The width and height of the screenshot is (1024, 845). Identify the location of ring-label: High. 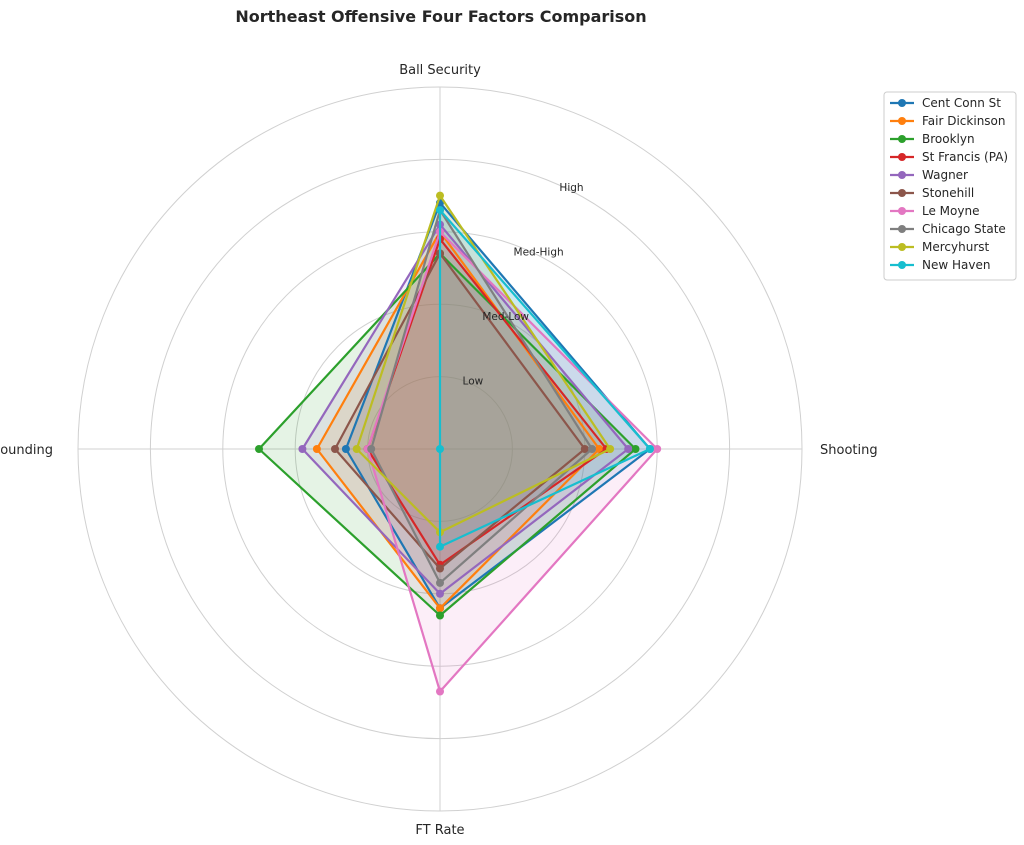
(571, 188).